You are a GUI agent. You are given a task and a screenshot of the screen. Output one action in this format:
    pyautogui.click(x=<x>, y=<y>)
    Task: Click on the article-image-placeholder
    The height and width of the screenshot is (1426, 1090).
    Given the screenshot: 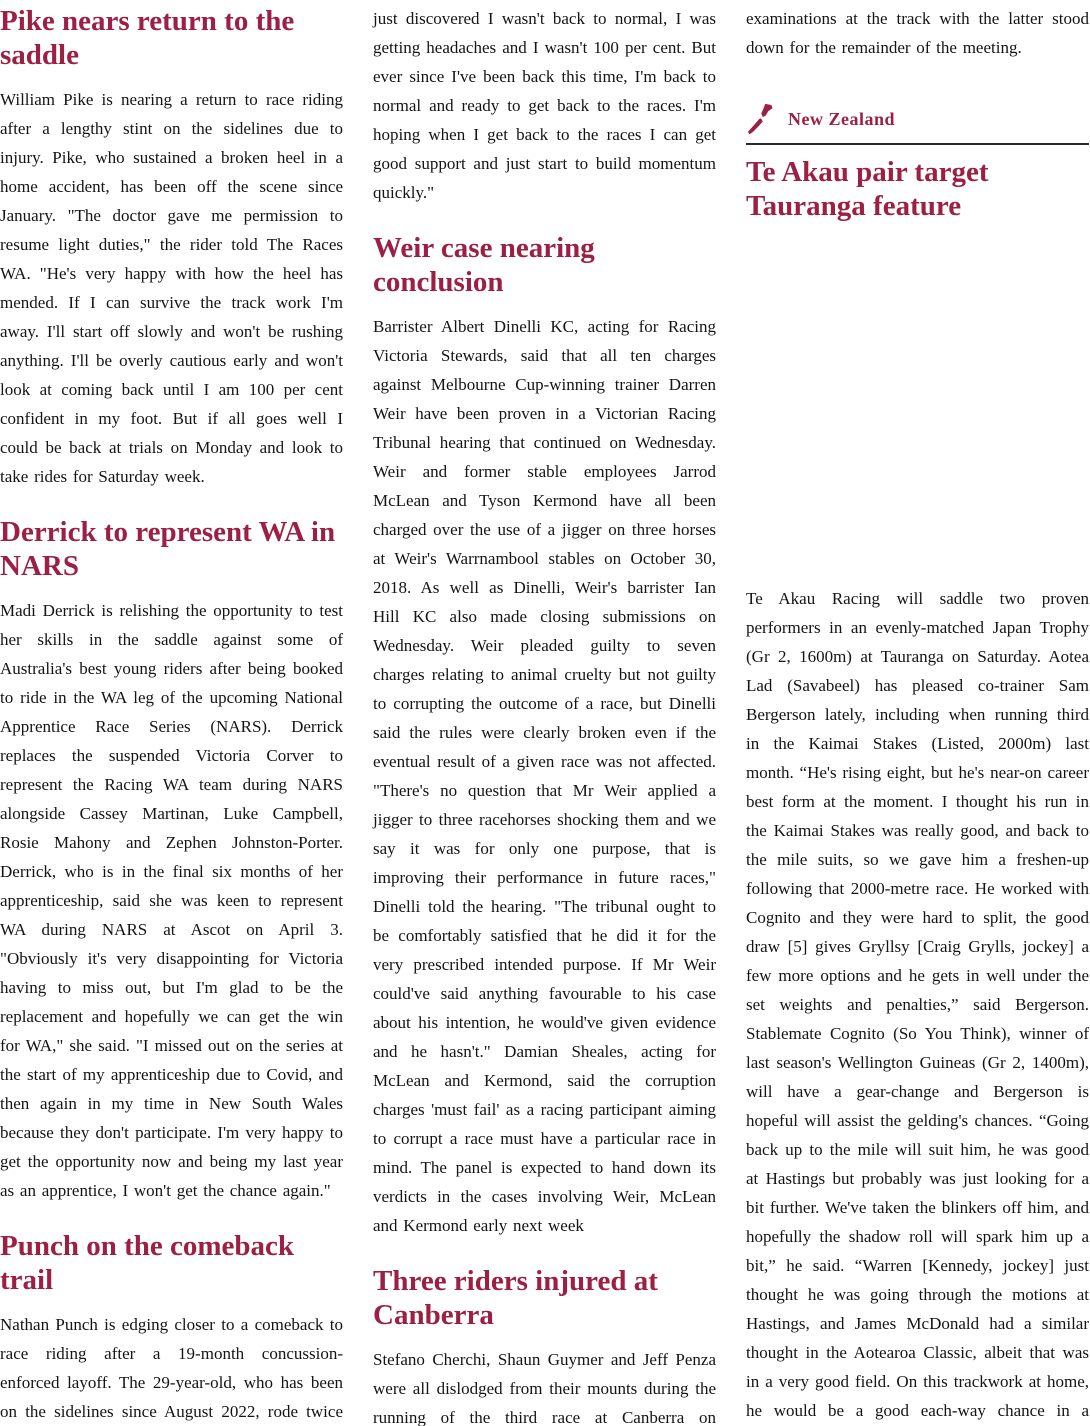 What is the action you would take?
    pyautogui.click(x=917, y=410)
    